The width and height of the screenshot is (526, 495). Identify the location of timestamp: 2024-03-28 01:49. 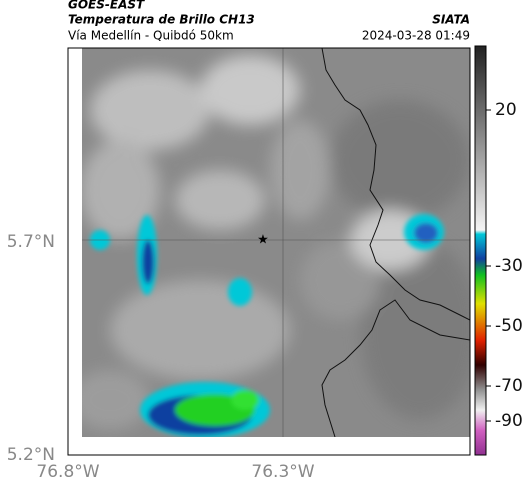
(416, 36).